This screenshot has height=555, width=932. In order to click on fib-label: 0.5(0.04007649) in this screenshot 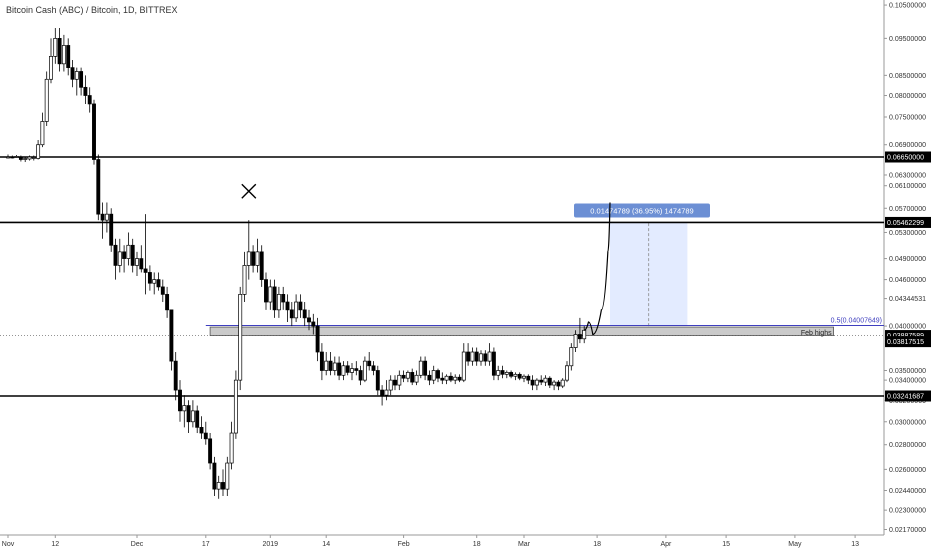, I will do `click(856, 320)`.